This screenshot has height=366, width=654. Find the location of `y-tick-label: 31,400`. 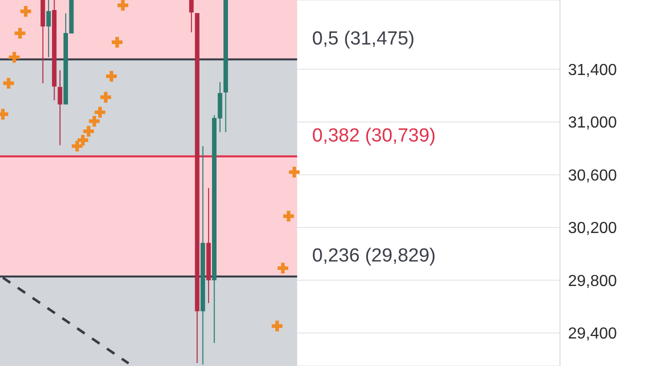

y-tick-label: 31,400 is located at coordinates (593, 70).